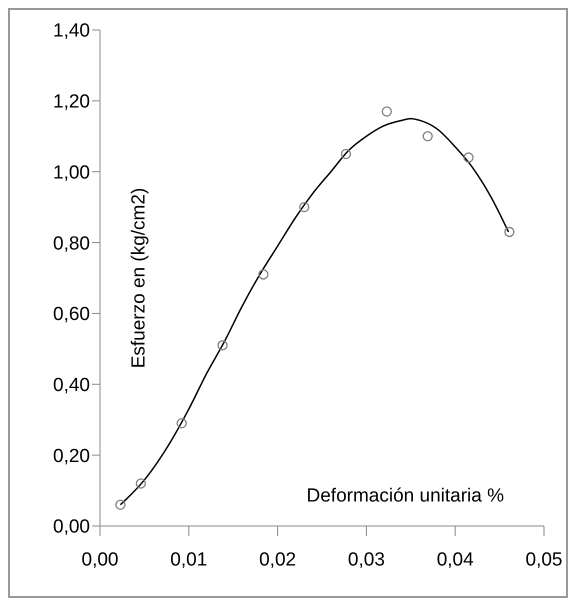  Describe the element at coordinates (100, 559) in the screenshot. I see `x-tick-label: 0,00` at that location.